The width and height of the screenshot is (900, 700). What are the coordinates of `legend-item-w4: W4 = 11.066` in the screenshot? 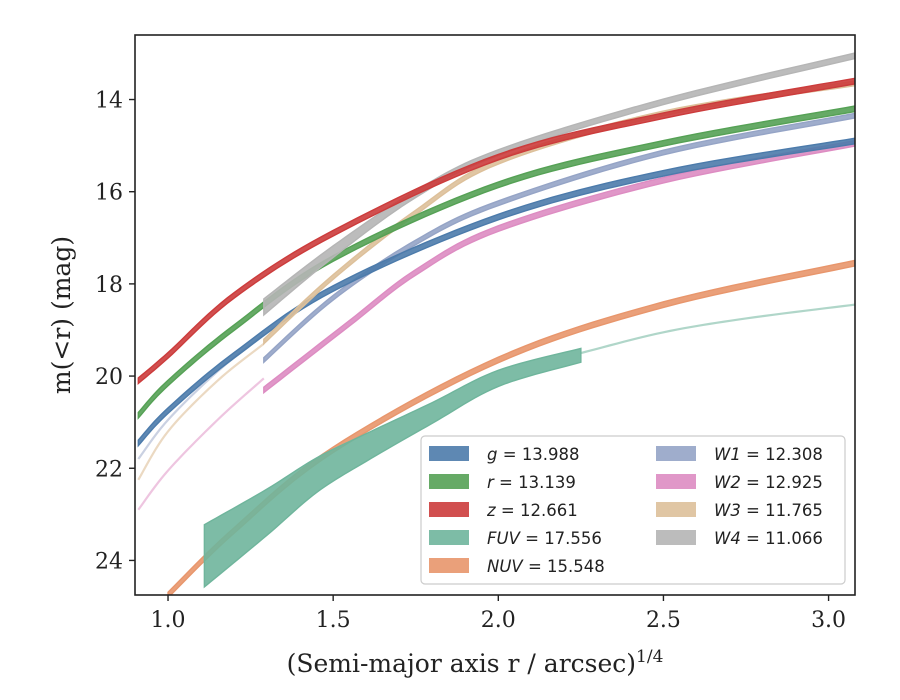 It's located at (739, 538).